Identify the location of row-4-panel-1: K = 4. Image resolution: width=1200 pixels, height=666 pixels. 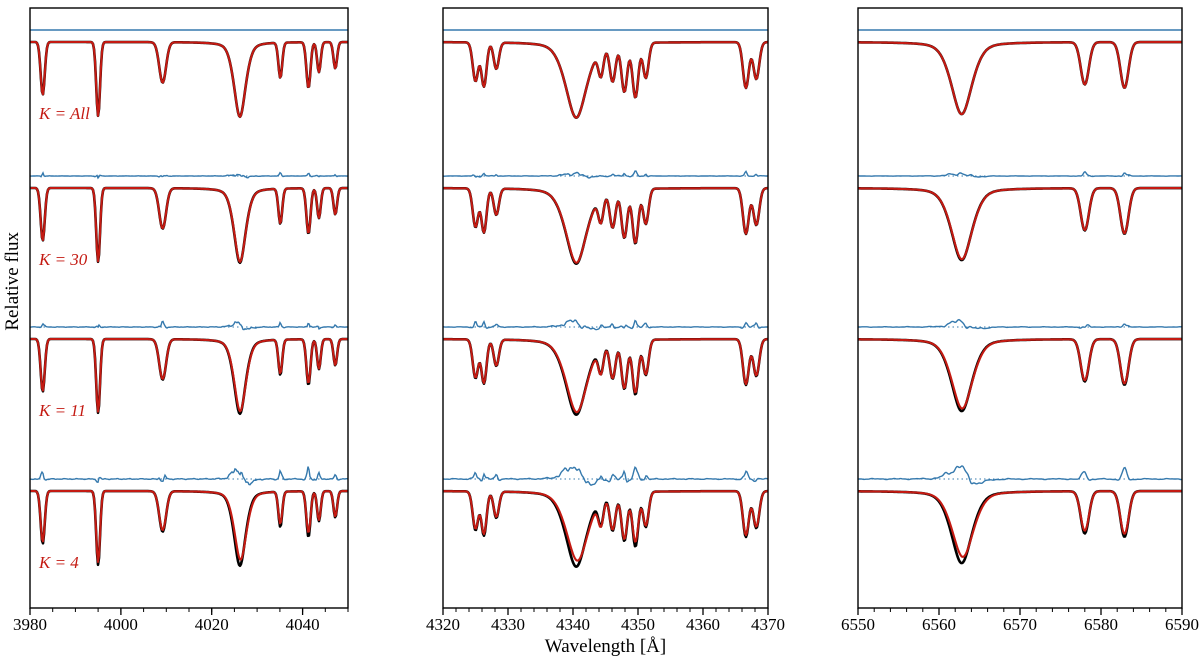
(189, 519).